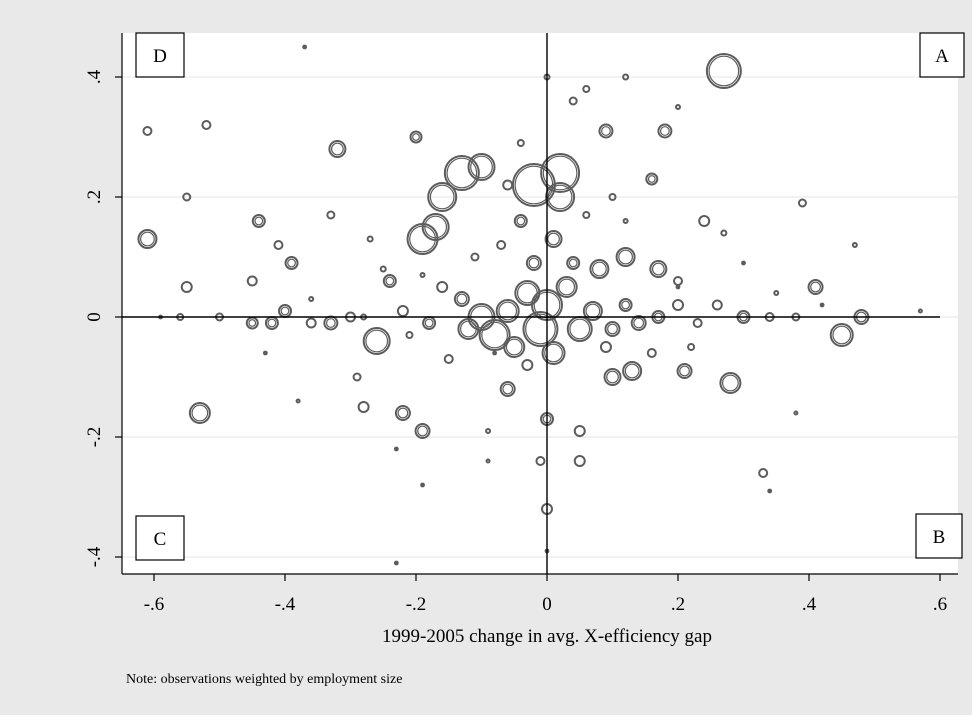 The width and height of the screenshot is (972, 720). What do you see at coordinates (942, 55) in the screenshot?
I see `quadrant-label-top-right: A` at bounding box center [942, 55].